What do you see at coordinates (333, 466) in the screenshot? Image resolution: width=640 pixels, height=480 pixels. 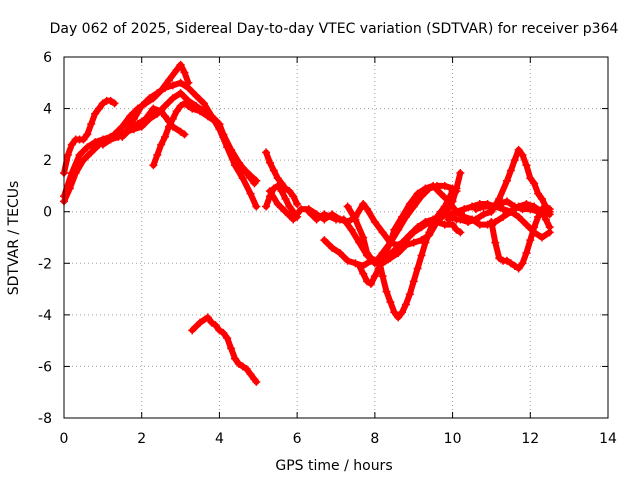 I see `x-axis-label: GPS time / hours` at bounding box center [333, 466].